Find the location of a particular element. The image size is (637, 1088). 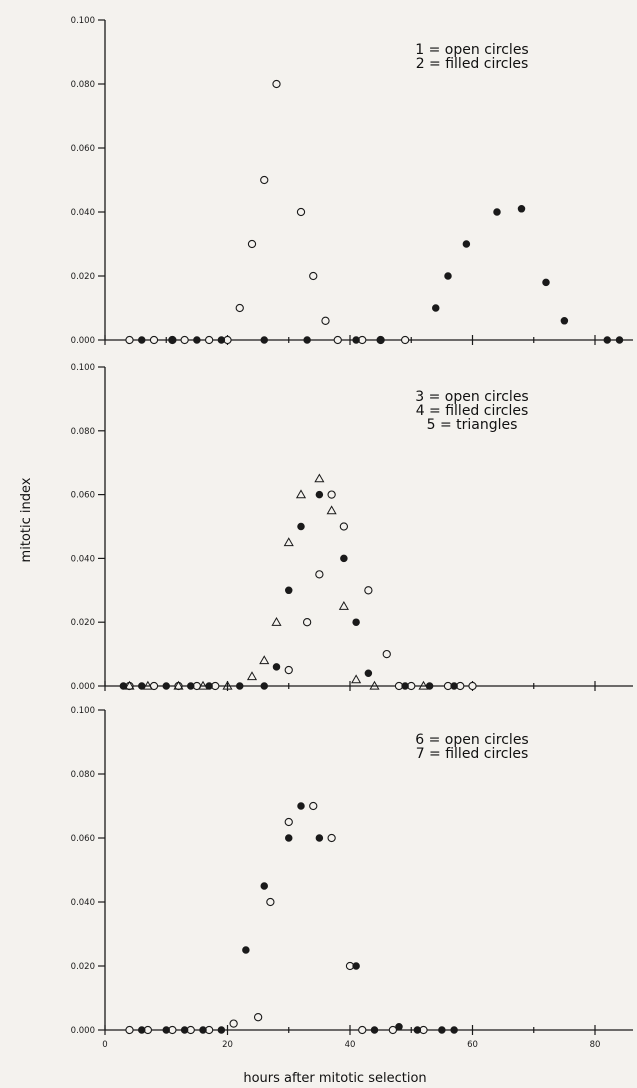

panel-3-x-tick-label: 0 is located at coordinates (104, 1045).